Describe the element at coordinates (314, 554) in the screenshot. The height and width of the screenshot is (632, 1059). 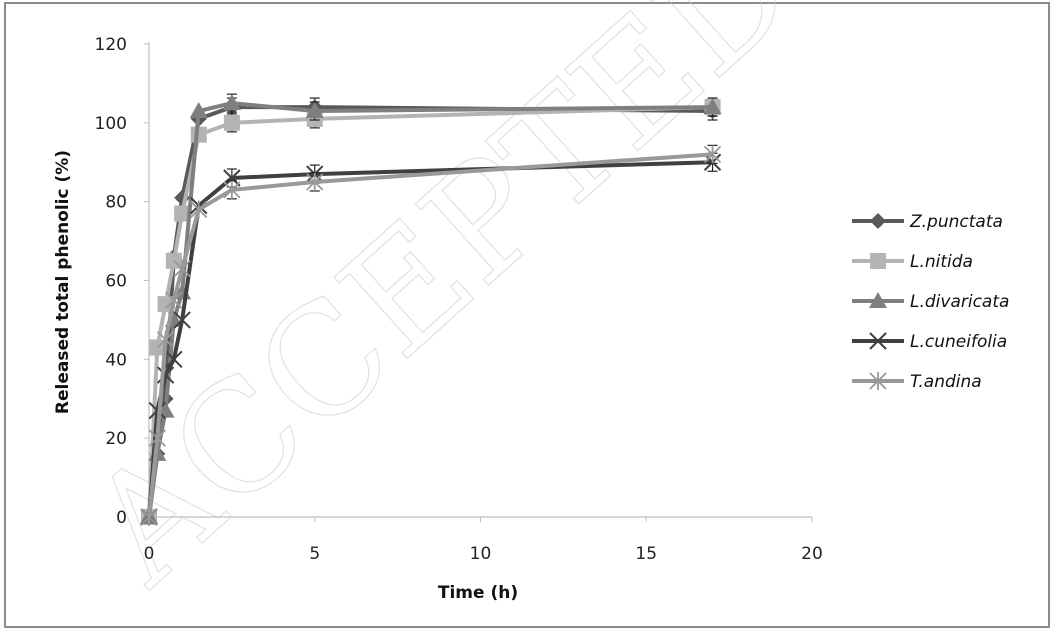
I see `x-tick-label: 5` at that location.